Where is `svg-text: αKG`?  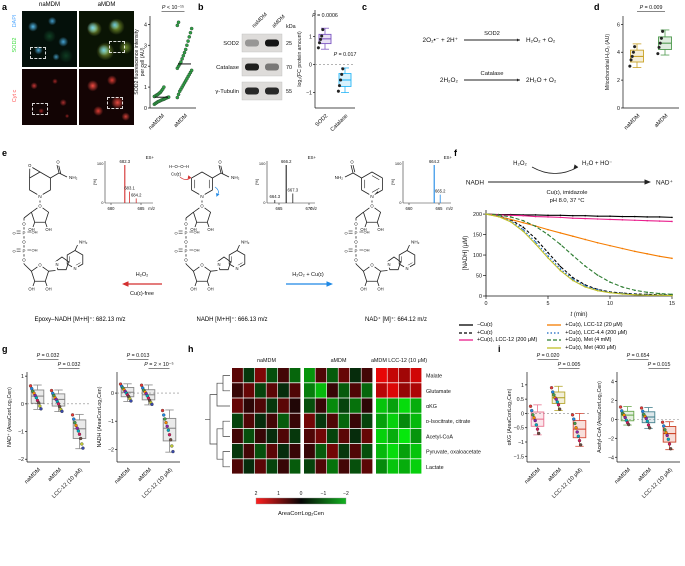
svg-text: αKG is located at coordinates (431, 407).